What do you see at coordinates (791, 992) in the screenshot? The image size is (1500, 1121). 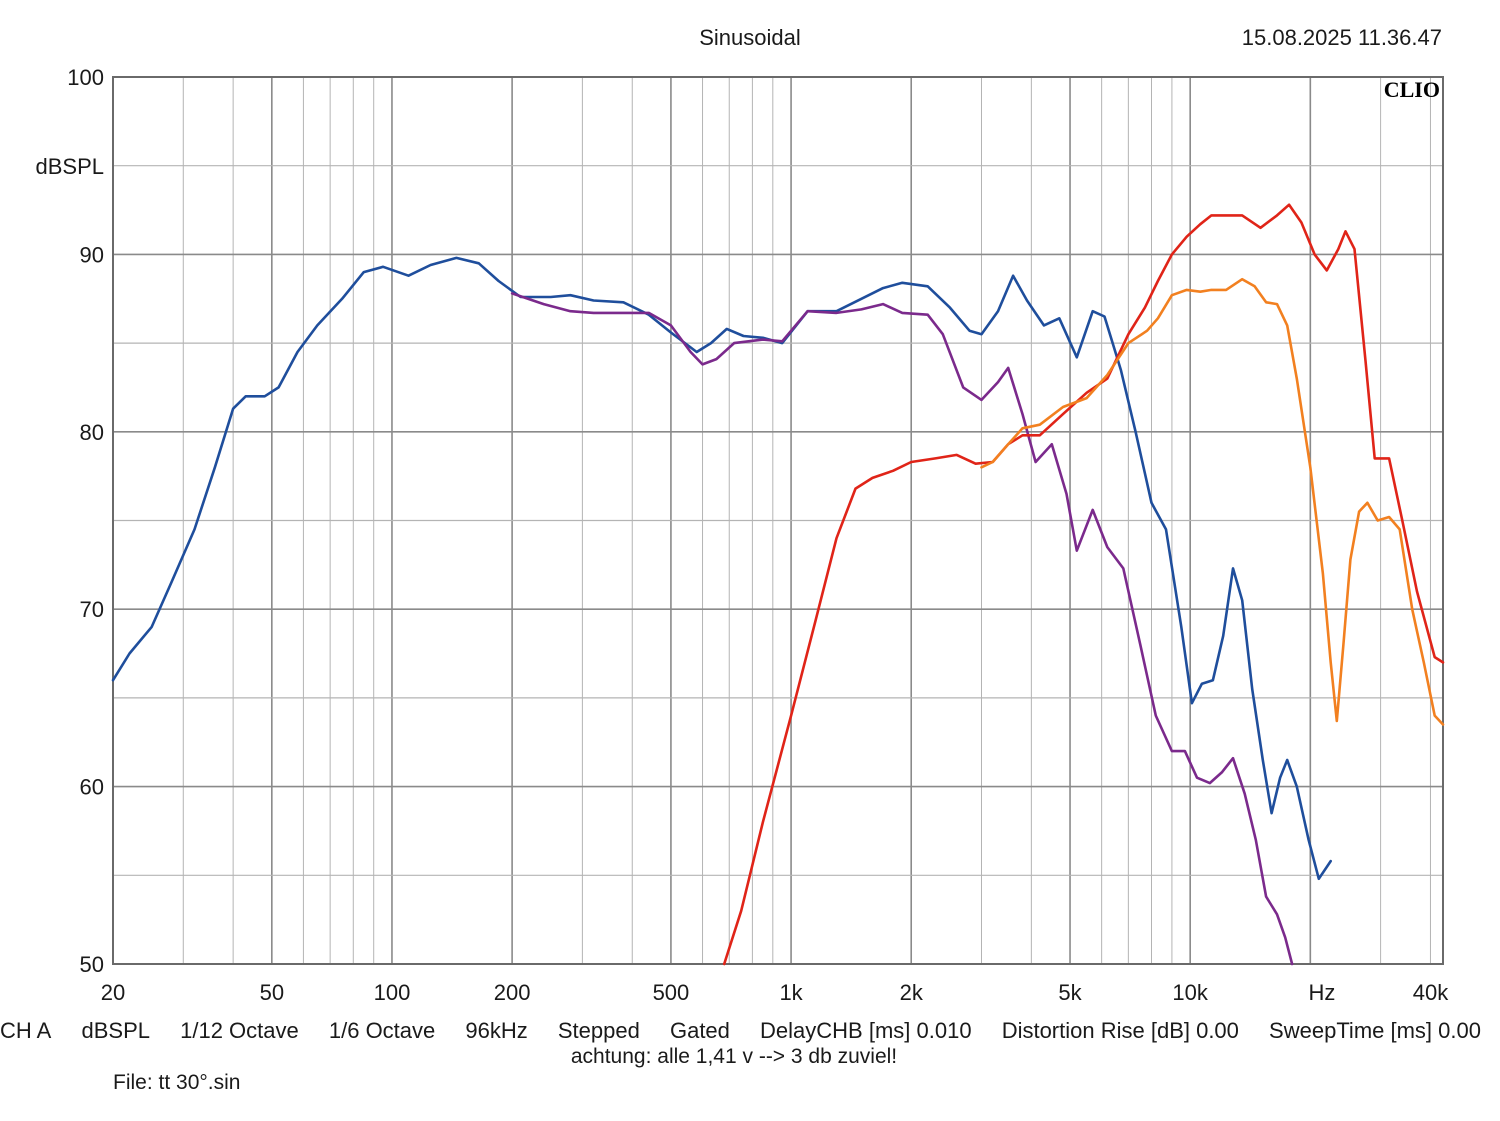 I see `x-tick-label: 1k` at bounding box center [791, 992].